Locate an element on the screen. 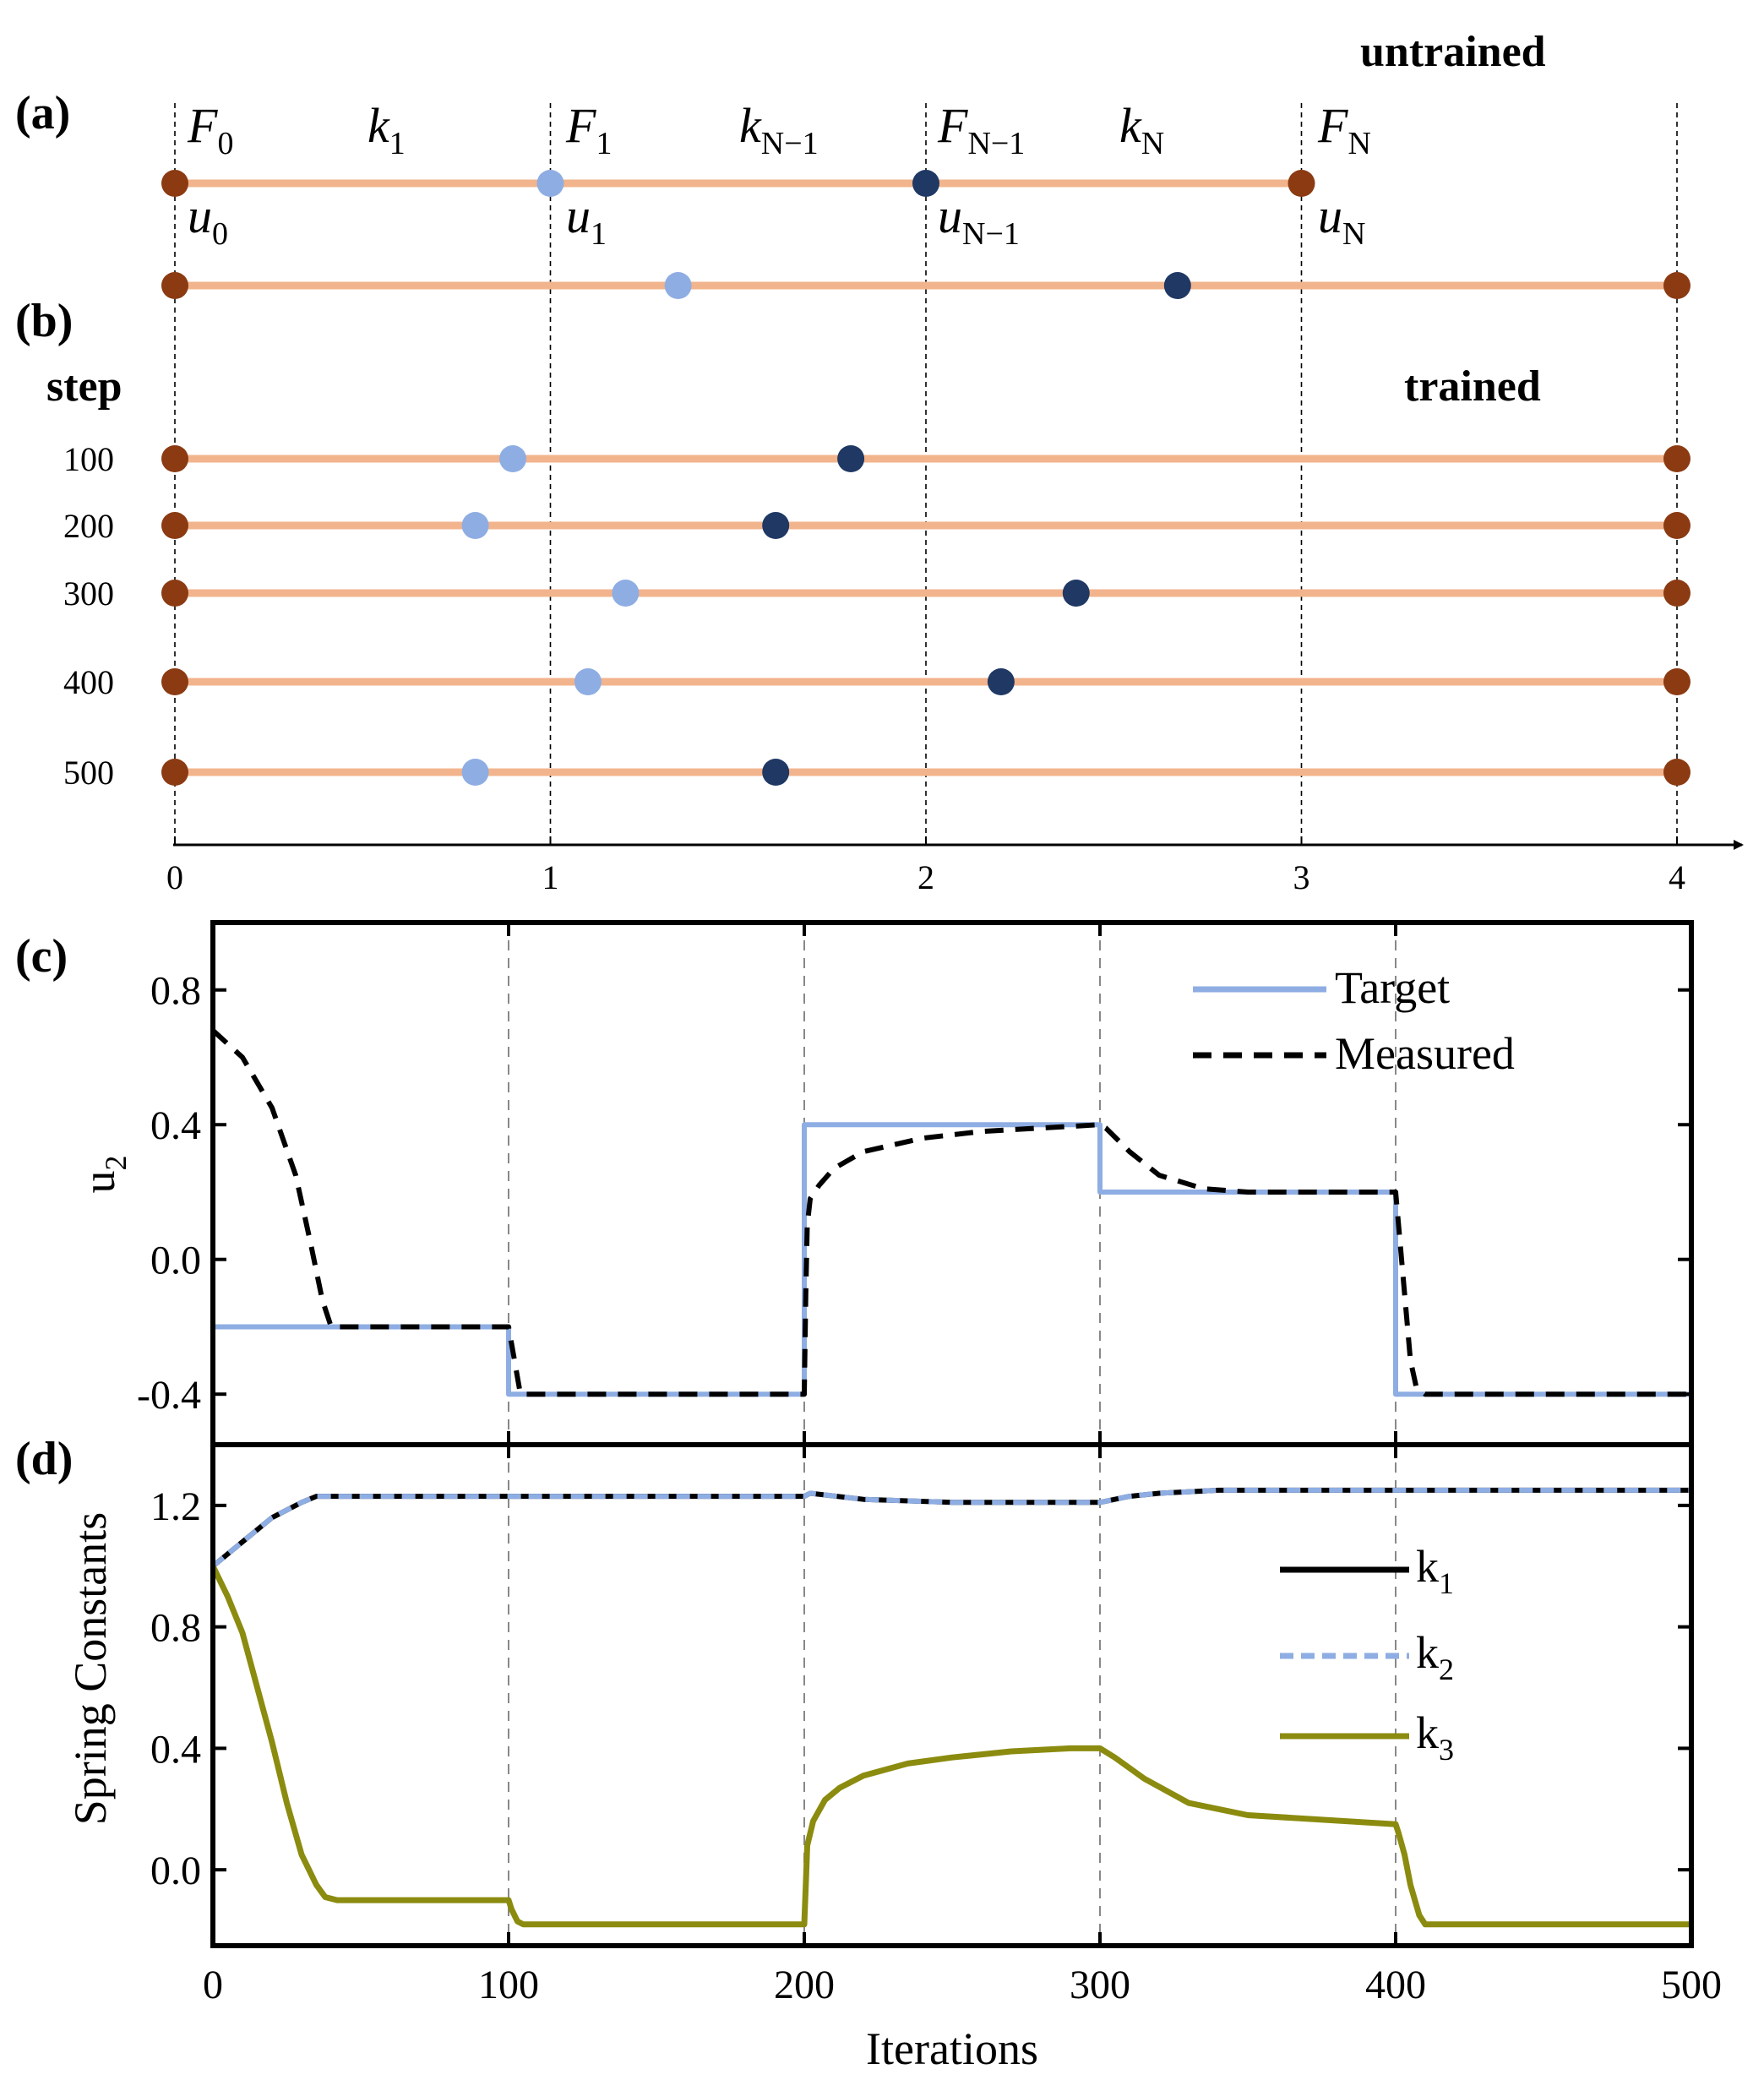 Image resolution: width=1764 pixels, height=2091 pixels. step-500-chain-right-wall-node is located at coordinates (1676, 772).